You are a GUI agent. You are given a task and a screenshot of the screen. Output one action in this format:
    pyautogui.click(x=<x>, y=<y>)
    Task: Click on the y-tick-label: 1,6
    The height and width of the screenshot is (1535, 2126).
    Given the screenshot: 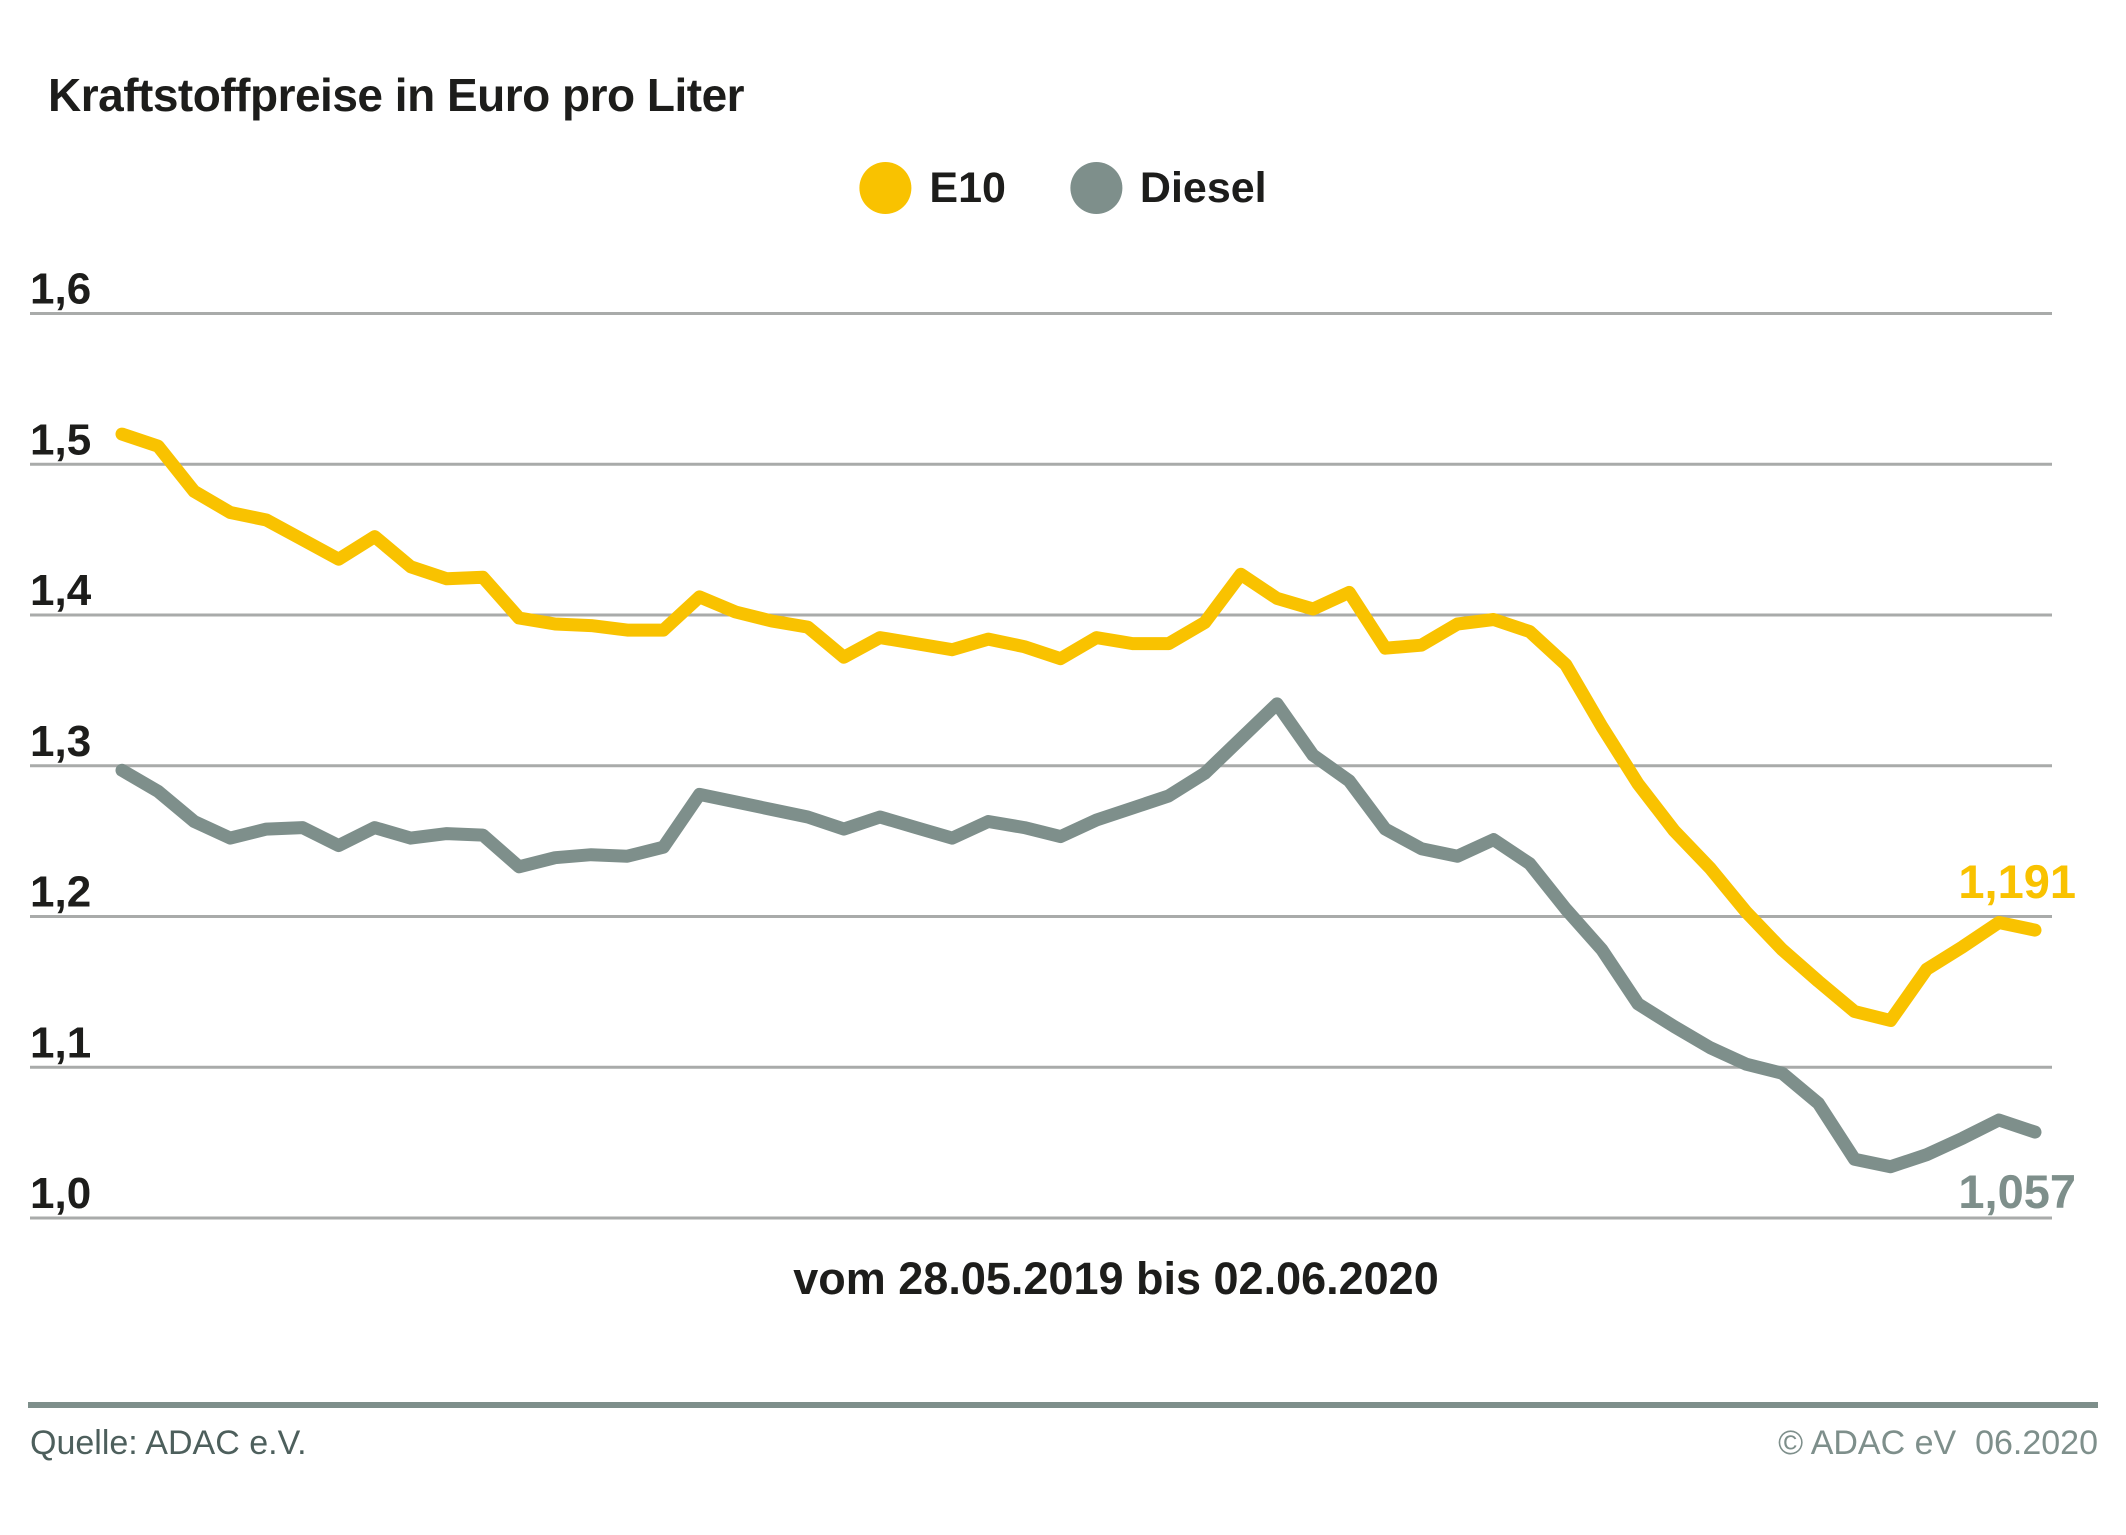 What is the action you would take?
    pyautogui.click(x=60, y=289)
    